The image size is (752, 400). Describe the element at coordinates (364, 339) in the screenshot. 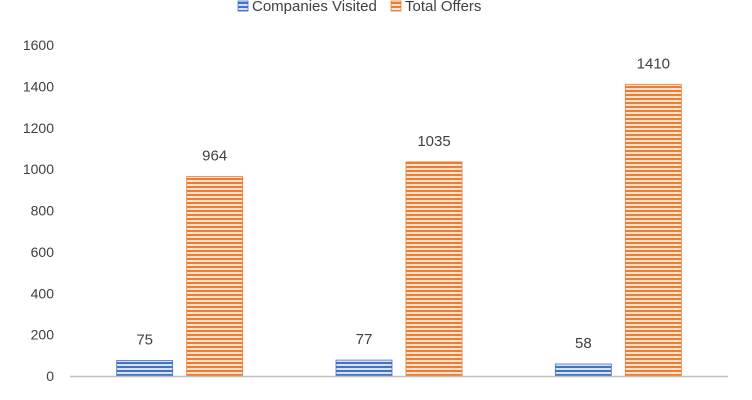

I see `data-label: 77` at that location.